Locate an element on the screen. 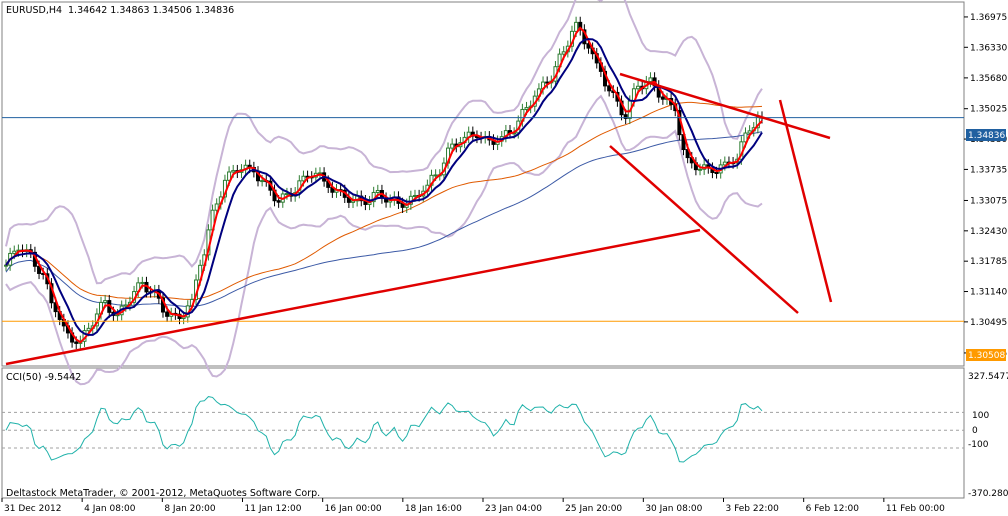 The height and width of the screenshot is (516, 1008). y-tick-label: 1.36975 is located at coordinates (988, 18).